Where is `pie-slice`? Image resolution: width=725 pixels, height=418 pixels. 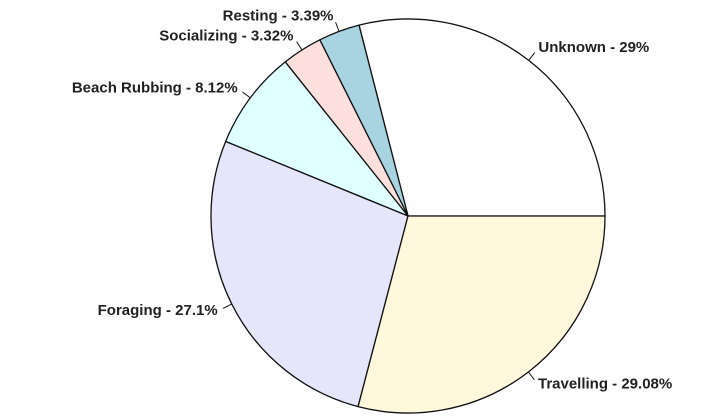
pie-slice is located at coordinates (317, 139).